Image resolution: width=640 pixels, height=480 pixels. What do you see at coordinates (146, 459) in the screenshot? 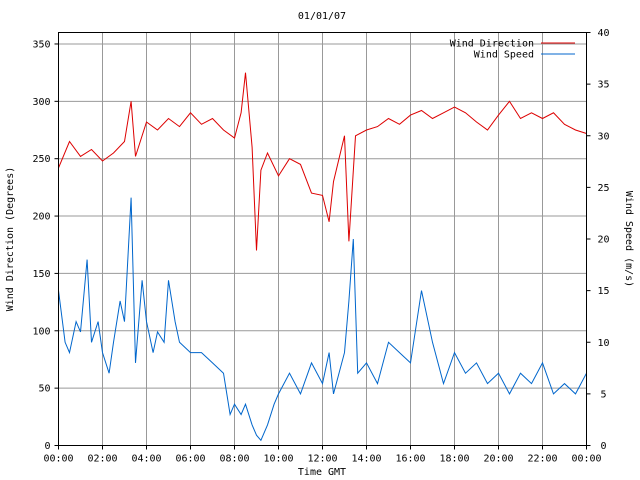
I see `x-tick-label: 04:00` at bounding box center [146, 459].